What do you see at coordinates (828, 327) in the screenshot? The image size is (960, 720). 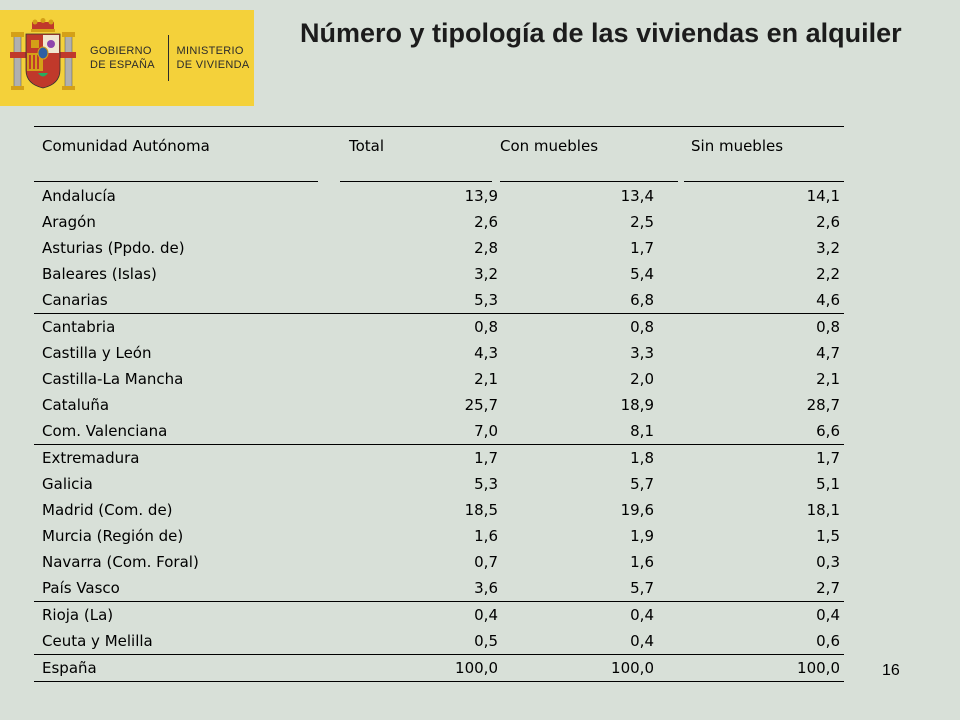 I see `cell-sin-muebles: 0,8` at bounding box center [828, 327].